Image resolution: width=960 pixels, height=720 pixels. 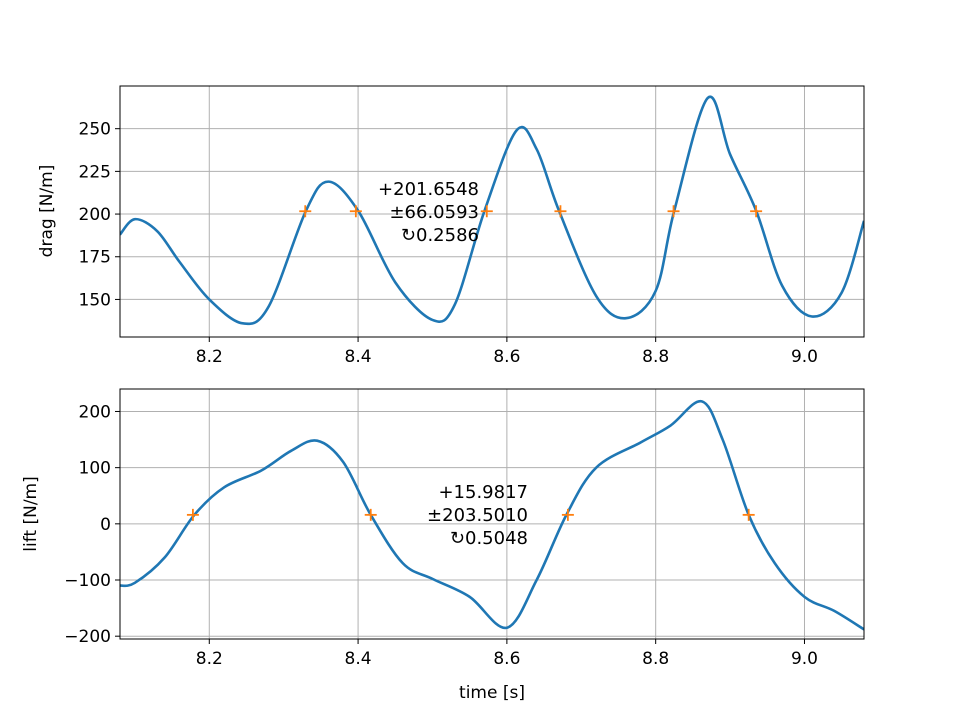 What do you see at coordinates (95, 412) in the screenshot?
I see `lift-ytick-label: 200` at bounding box center [95, 412].